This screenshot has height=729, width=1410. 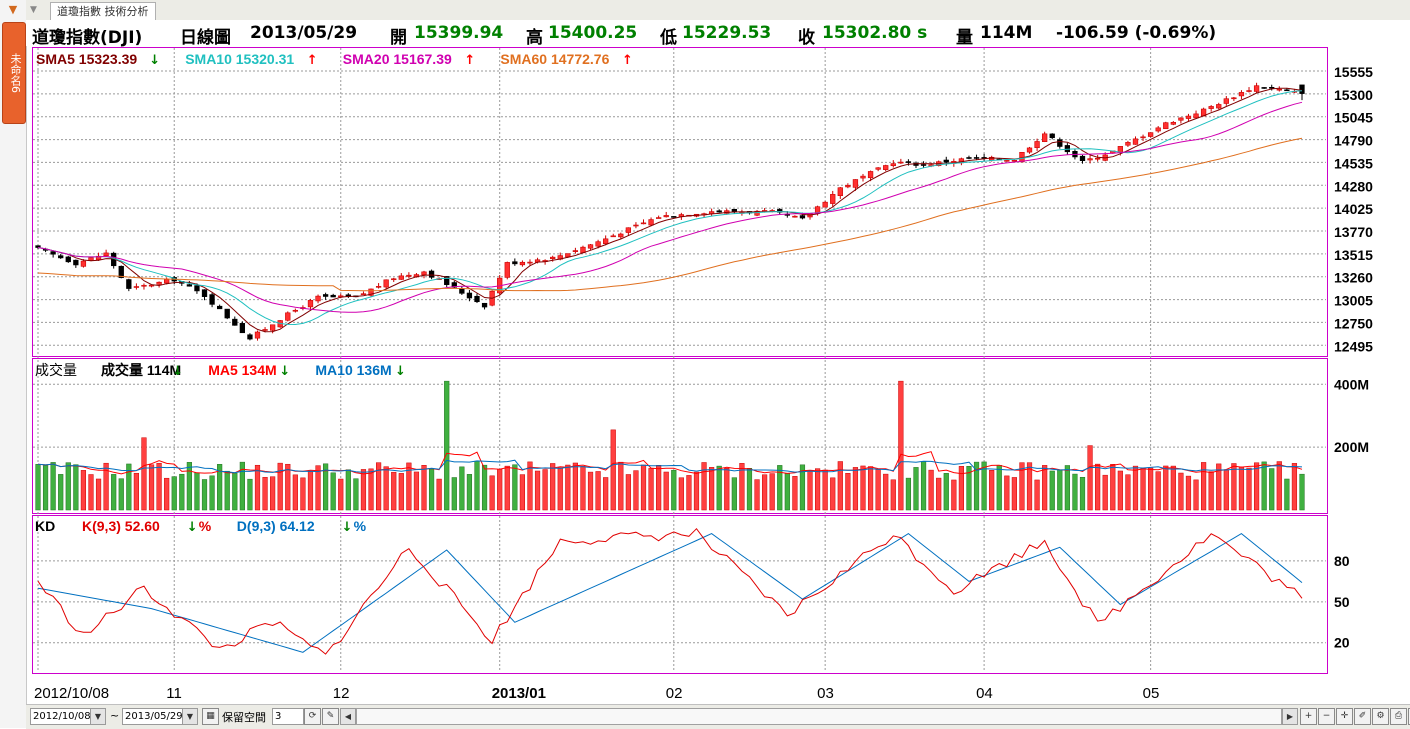 I want to click on tab-bar: ▼ 道瓊指數 技術分析, so click(x=718, y=10).